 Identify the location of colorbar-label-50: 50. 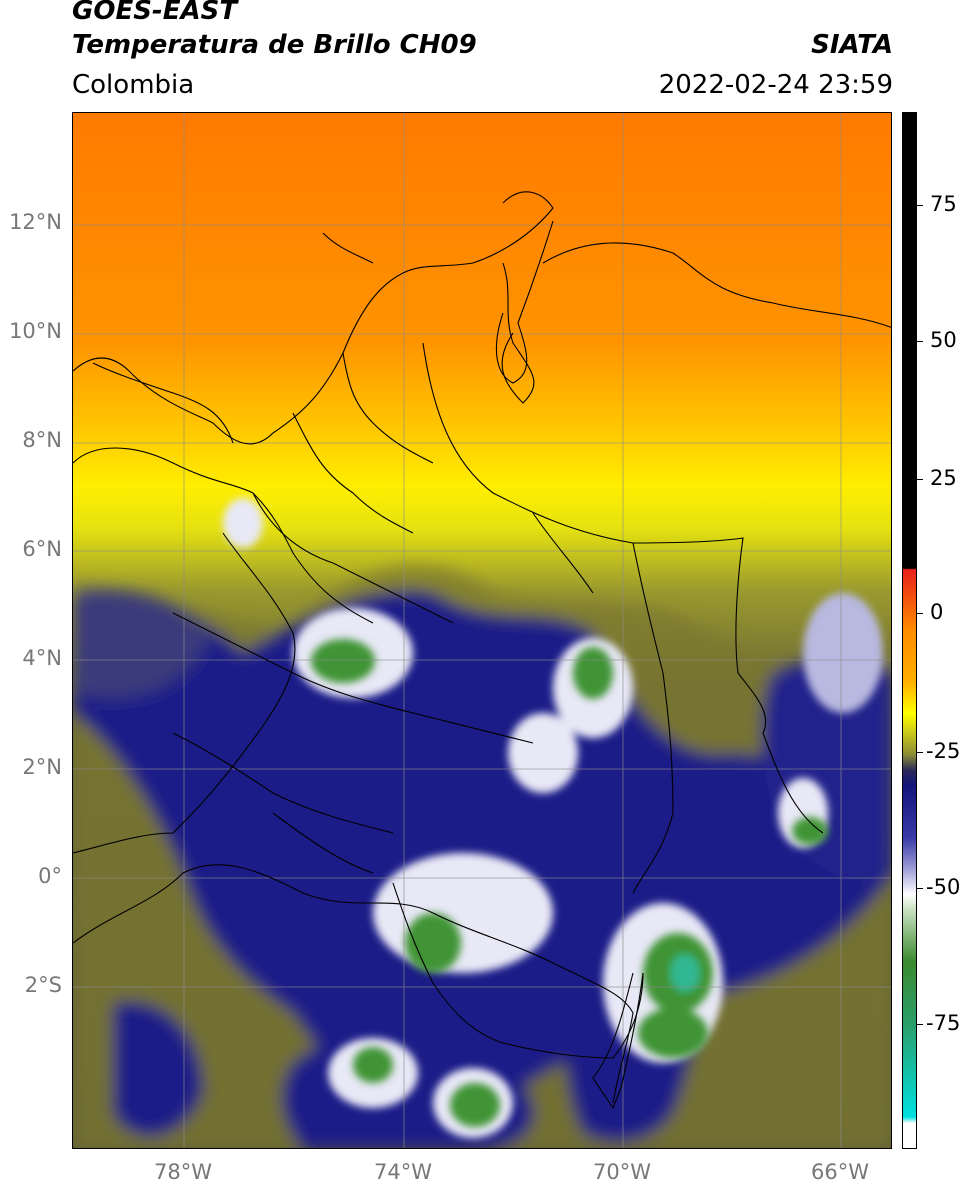
(943, 340).